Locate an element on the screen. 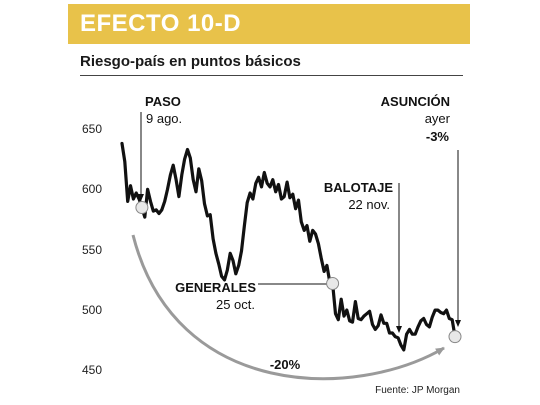  paso-label: PASO is located at coordinates (163, 101).